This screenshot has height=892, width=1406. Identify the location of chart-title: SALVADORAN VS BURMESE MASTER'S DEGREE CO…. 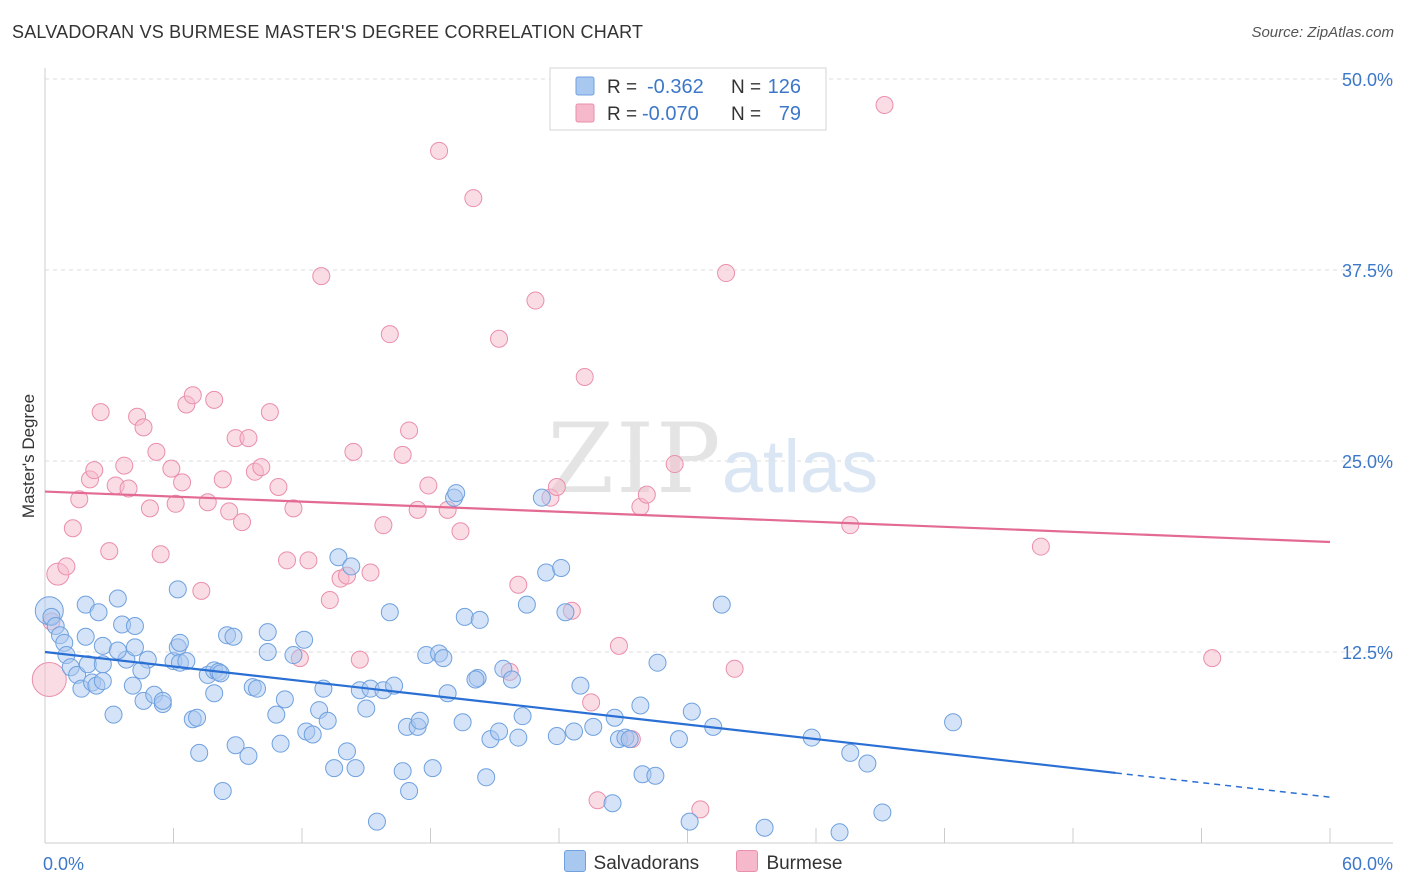
(328, 32).